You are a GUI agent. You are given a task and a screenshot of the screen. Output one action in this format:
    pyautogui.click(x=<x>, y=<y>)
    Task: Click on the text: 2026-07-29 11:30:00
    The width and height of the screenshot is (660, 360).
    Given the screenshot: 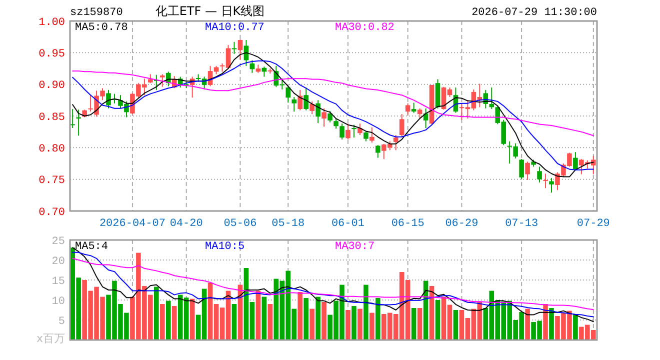 What is the action you would take?
    pyautogui.click(x=534, y=13)
    